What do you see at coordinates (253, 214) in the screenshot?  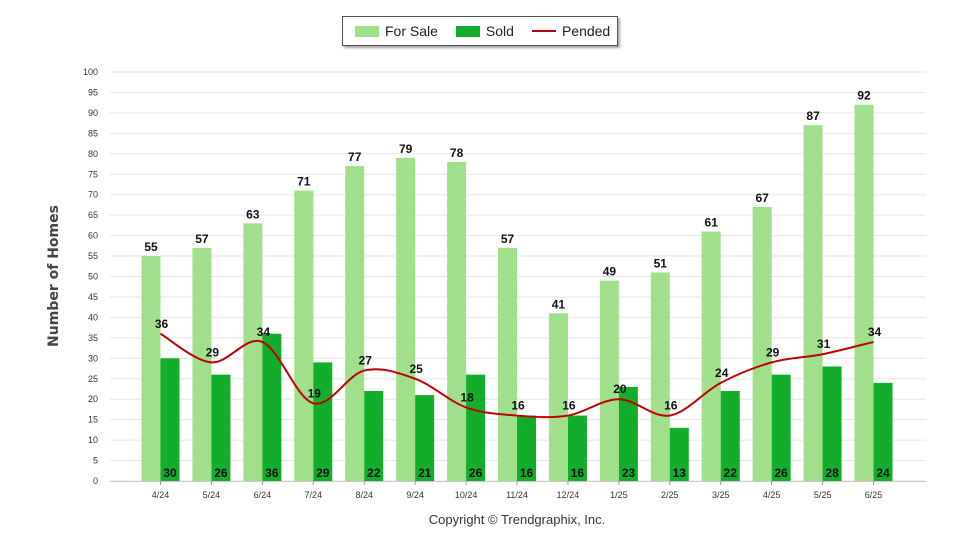 I see `label-for-sale: 63` at bounding box center [253, 214].